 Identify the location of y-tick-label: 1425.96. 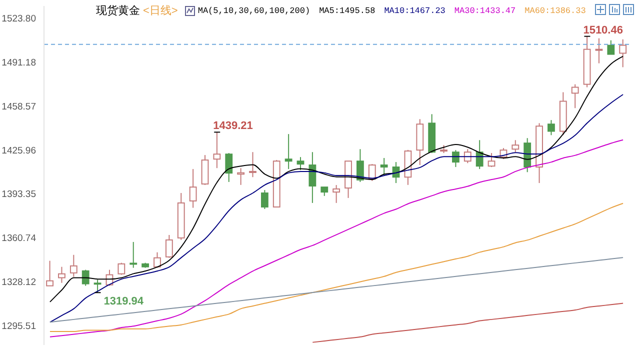
(19, 150).